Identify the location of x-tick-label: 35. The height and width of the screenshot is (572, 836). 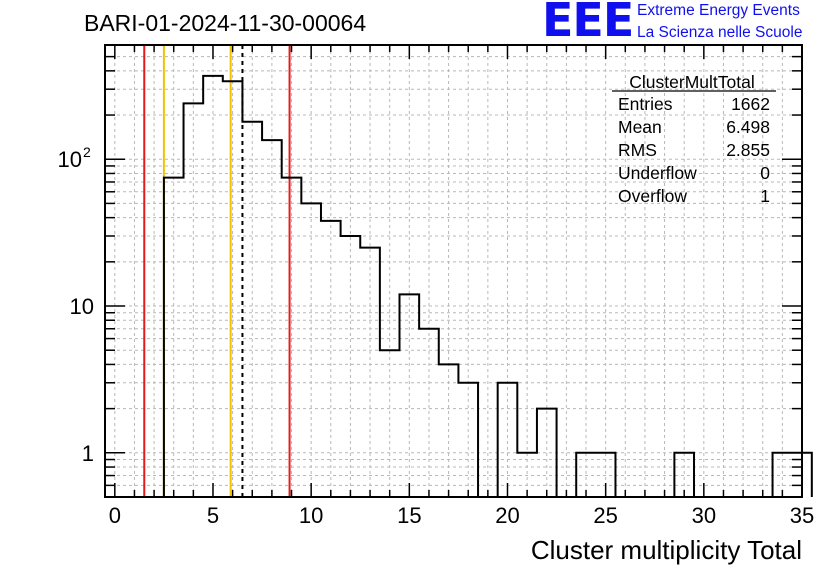
(802, 515).